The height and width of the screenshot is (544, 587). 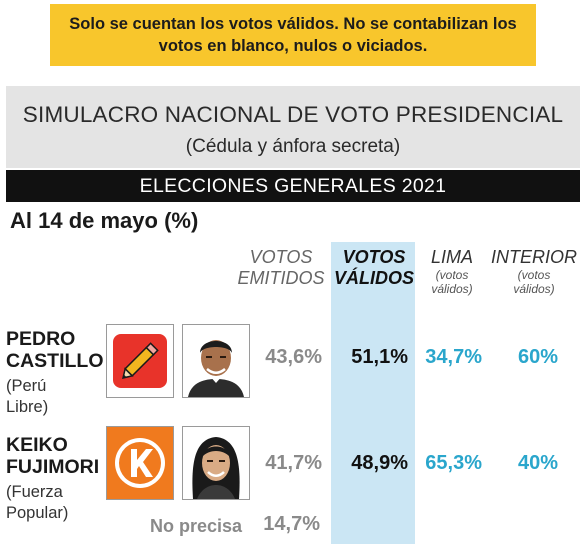 I want to click on no-precisa-value: 14,7%, so click(x=291, y=524).